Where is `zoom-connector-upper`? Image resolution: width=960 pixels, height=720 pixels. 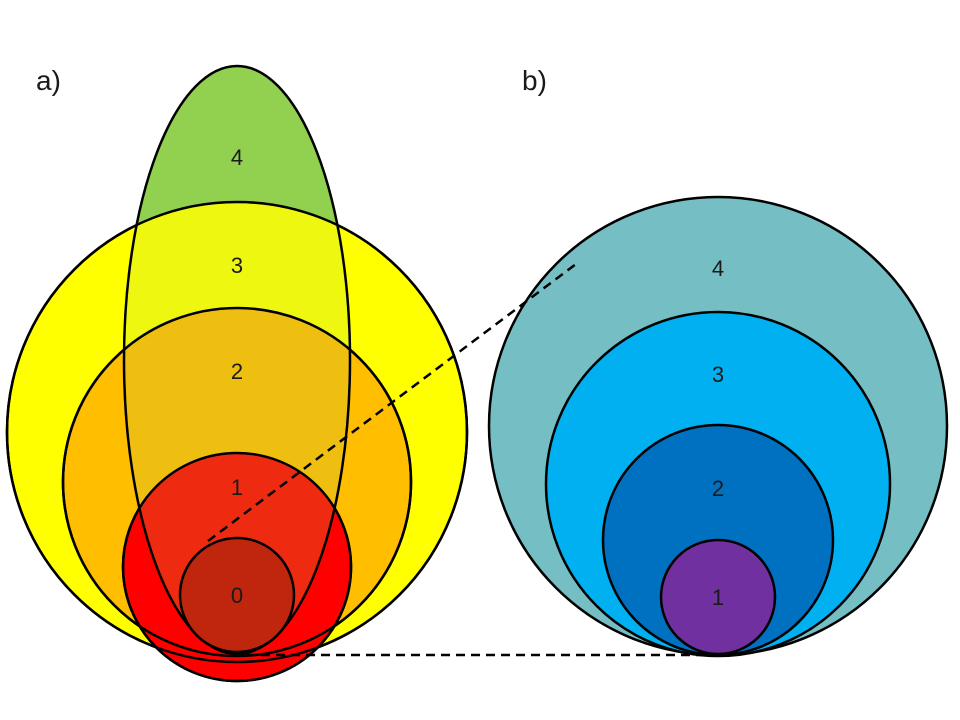 zoom-connector-upper is located at coordinates (392, 402).